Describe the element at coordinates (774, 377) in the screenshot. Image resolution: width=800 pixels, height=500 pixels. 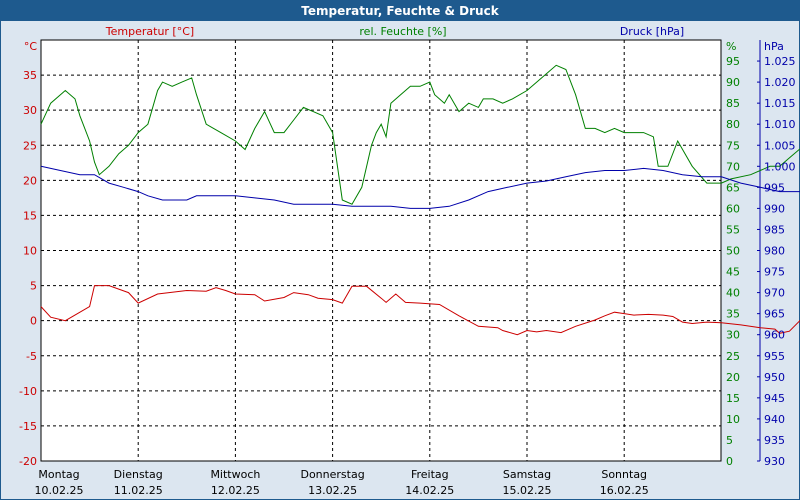
I see `pressure-tick-label: 950` at that location.